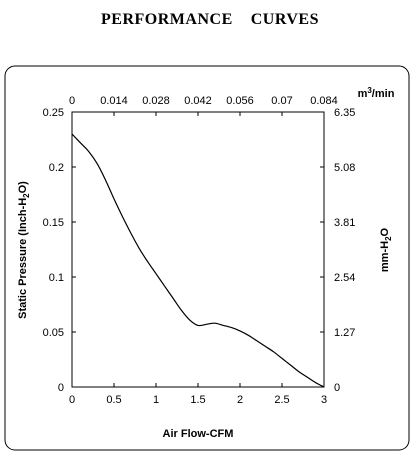 Image resolution: width=419 pixels, height=461 pixels. Describe the element at coordinates (344, 223) in the screenshot. I see `y-right-tick-label: 3.81` at that location.